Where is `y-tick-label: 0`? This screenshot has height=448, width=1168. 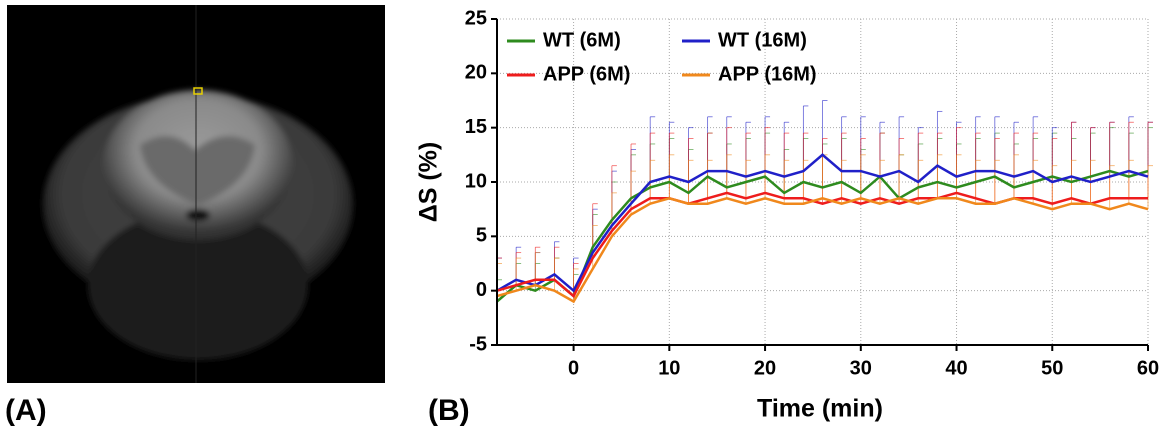
y-tick-label: 0 is located at coordinates (481, 290).